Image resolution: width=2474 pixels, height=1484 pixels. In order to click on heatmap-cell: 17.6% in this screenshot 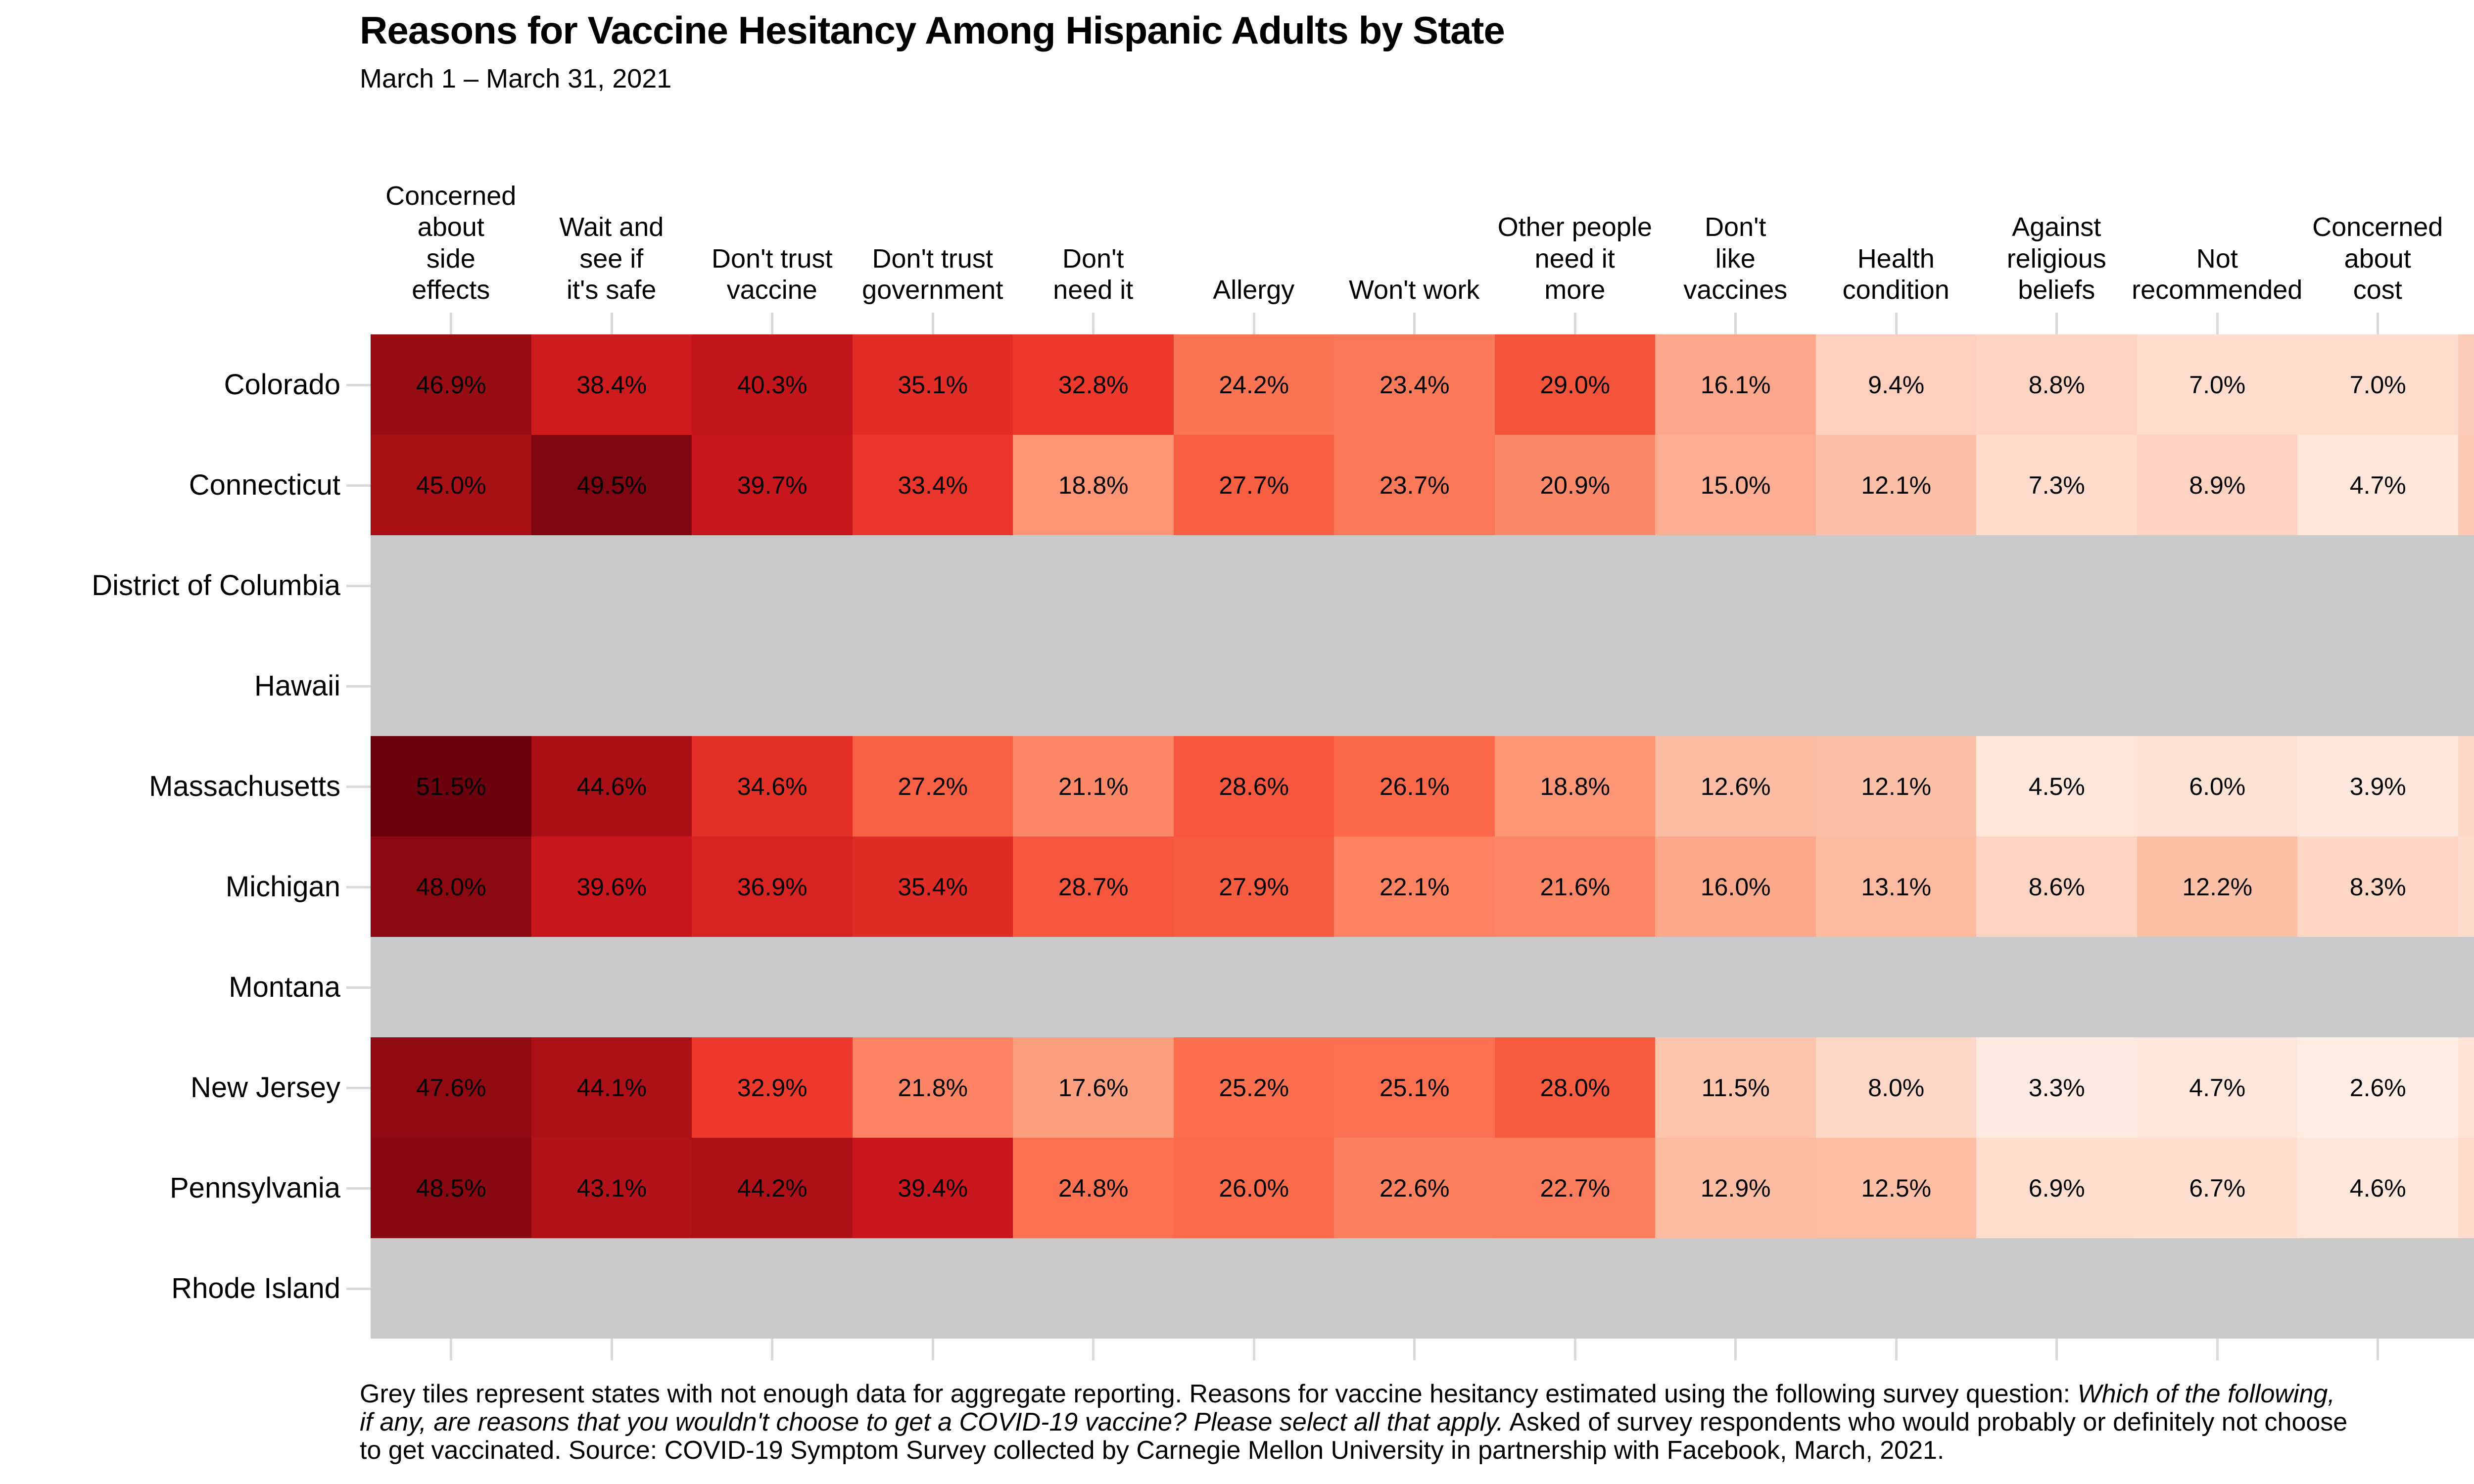, I will do `click(1094, 1087)`.